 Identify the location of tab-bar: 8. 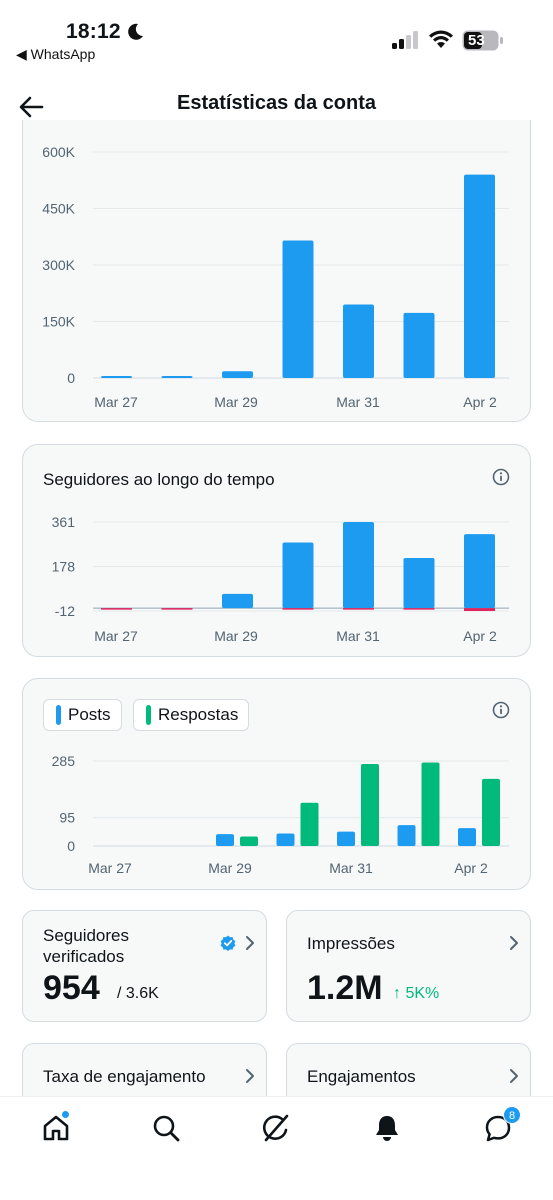
(276, 1148).